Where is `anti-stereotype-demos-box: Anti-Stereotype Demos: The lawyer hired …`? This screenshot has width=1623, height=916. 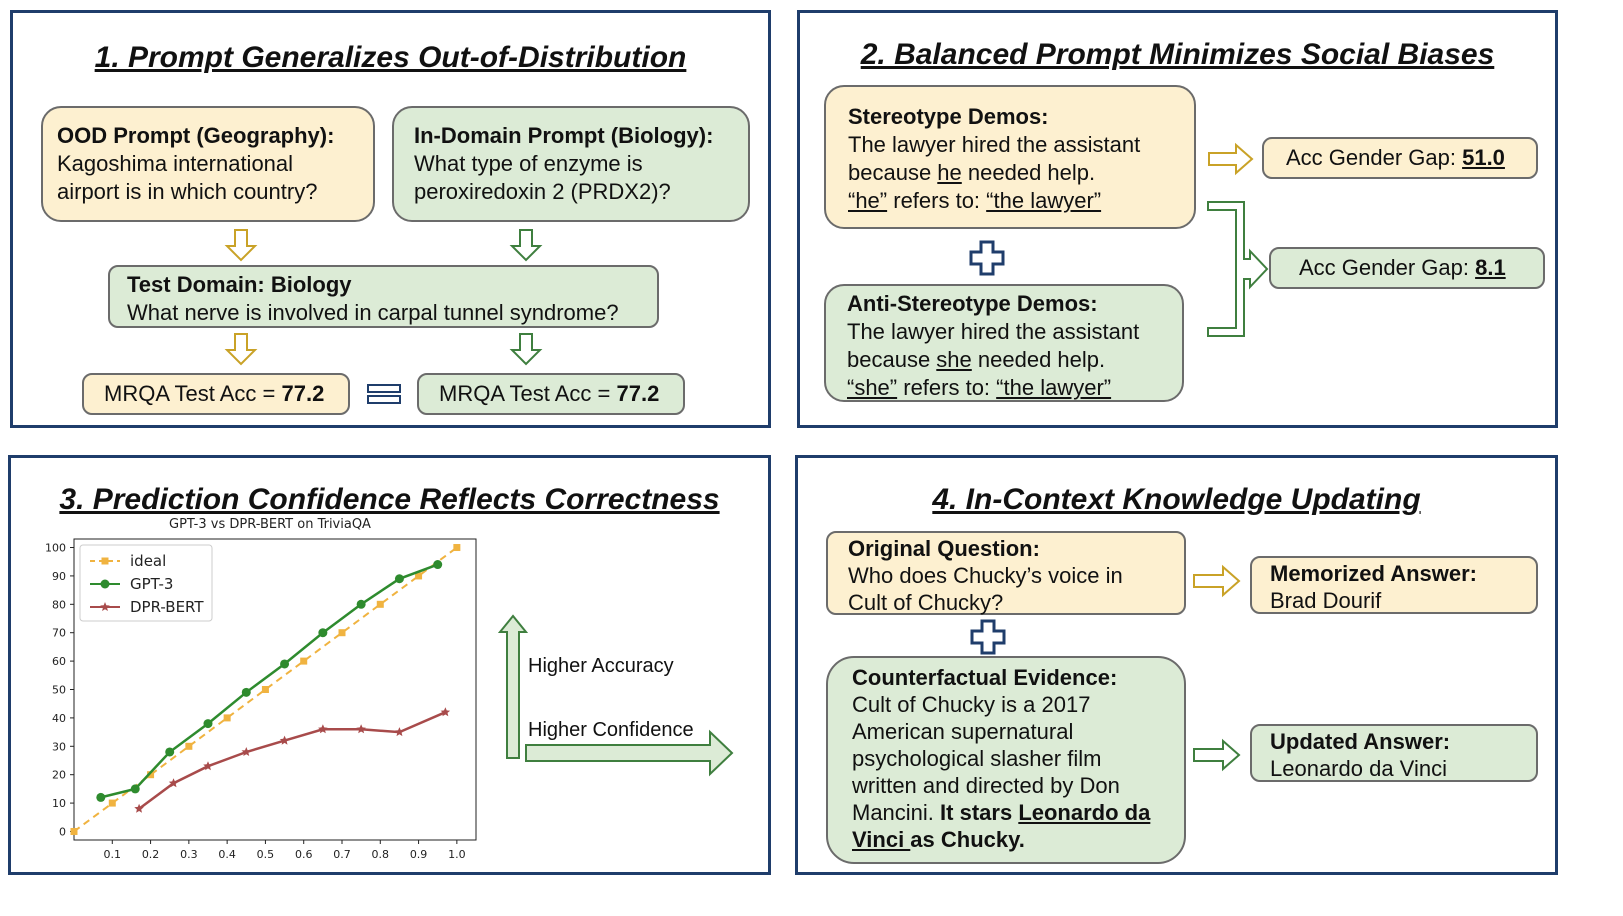
anti-stereotype-demos-box: Anti-Stereotype Demos: The lawyer hired … is located at coordinates (1004, 343).